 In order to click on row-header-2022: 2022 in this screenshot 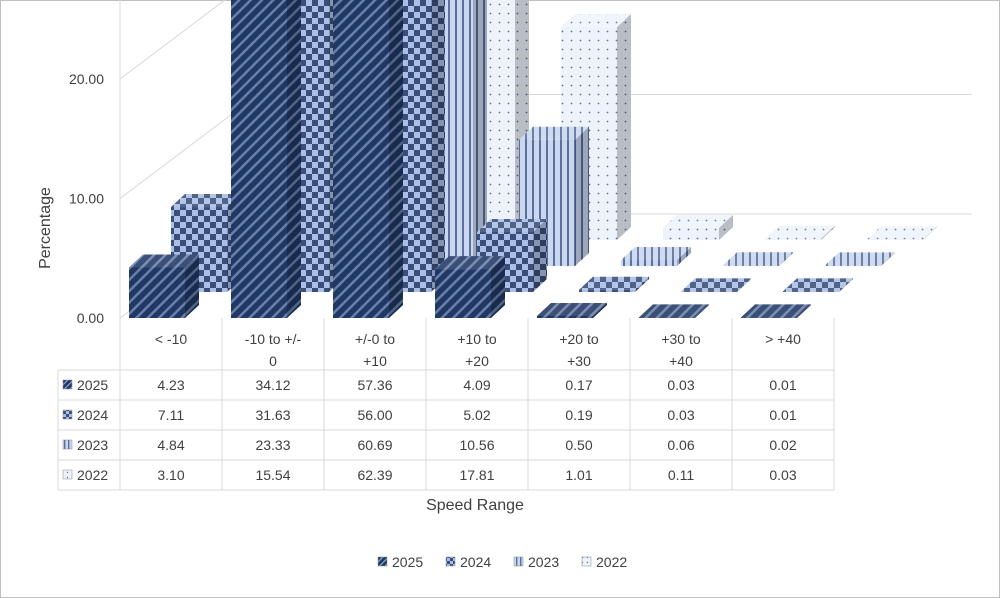, I will do `click(92, 475)`.